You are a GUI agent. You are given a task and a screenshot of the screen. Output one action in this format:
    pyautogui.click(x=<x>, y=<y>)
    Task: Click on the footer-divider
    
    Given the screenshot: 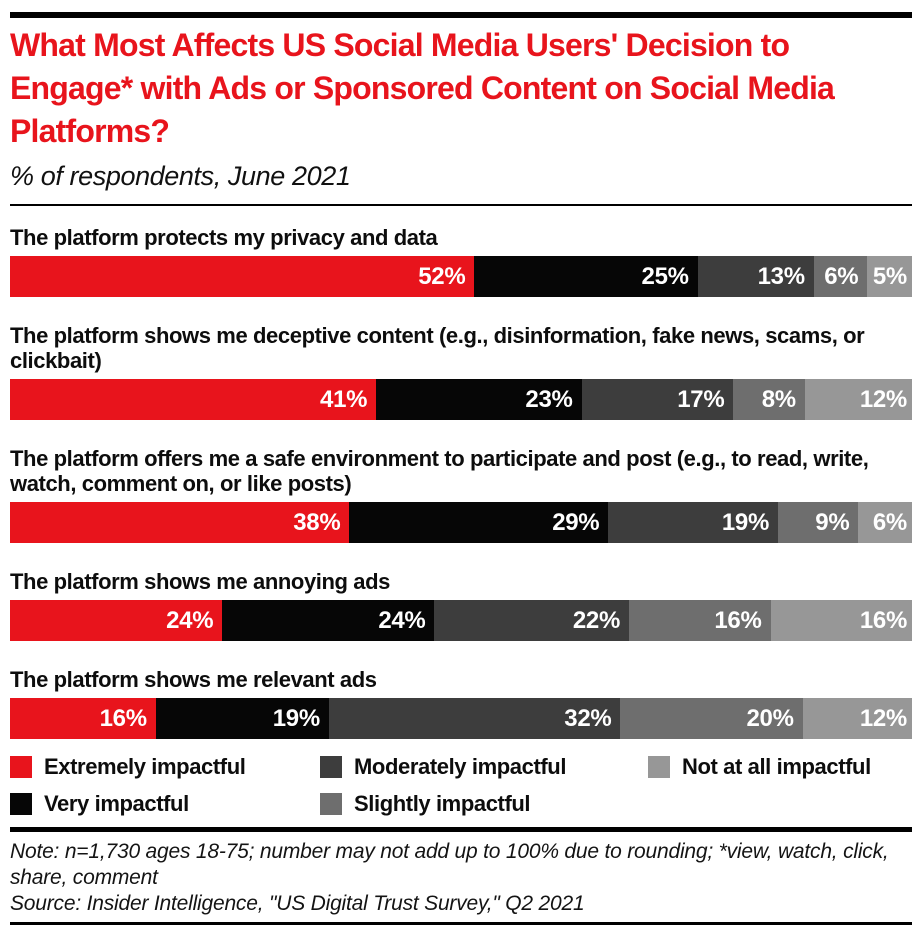 What is the action you would take?
    pyautogui.click(x=461, y=923)
    